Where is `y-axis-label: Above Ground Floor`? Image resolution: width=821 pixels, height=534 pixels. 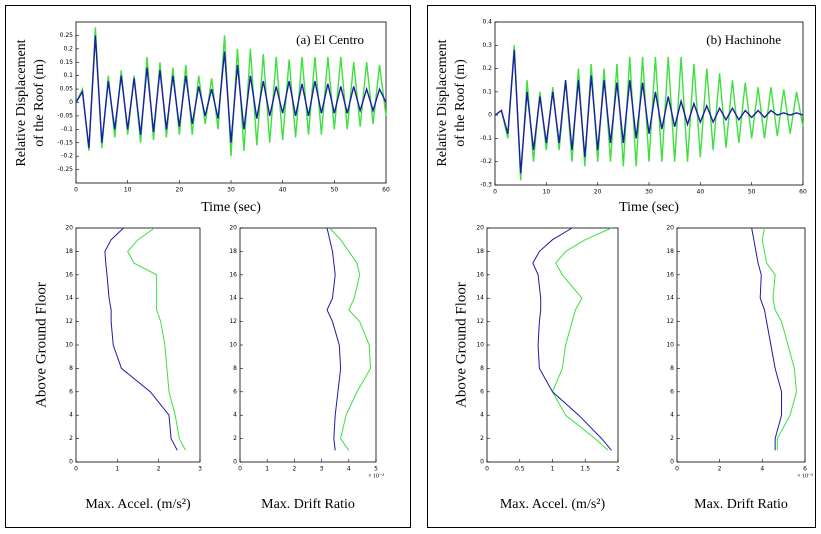 y-axis-label: Above Ground Floor is located at coordinates (41, 345).